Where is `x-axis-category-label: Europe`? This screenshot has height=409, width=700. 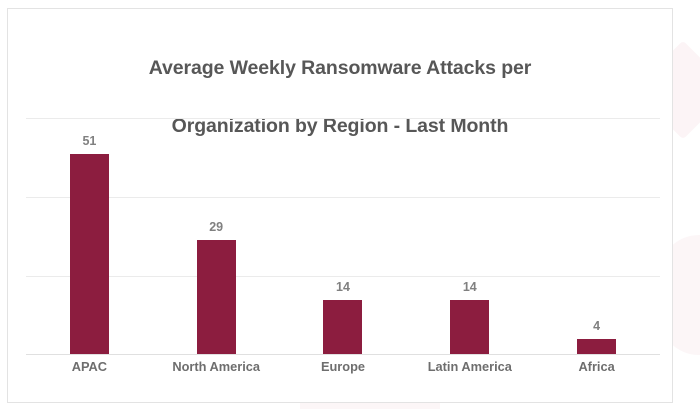
x-axis-category-label: Europe is located at coordinates (343, 366).